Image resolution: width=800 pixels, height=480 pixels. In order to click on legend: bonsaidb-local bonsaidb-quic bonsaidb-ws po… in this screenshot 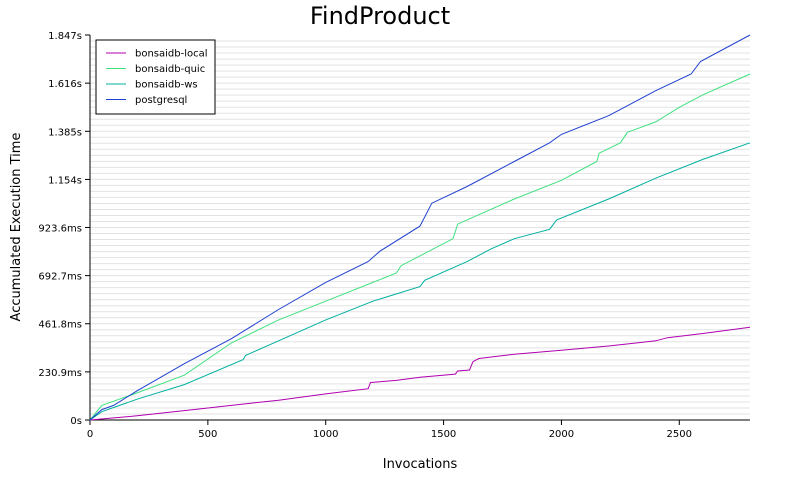, I will do `click(155, 77)`.